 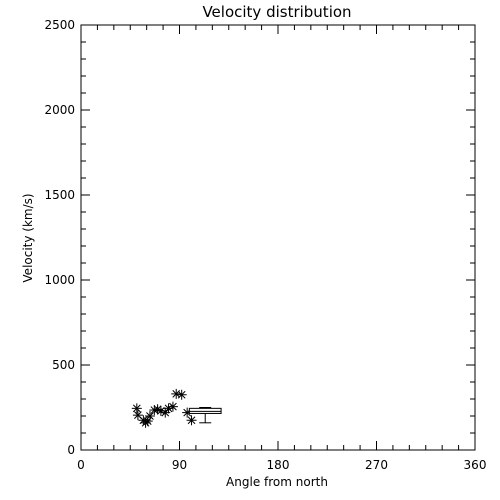 What do you see at coordinates (475, 465) in the screenshot?
I see `x-tick-label: 360` at bounding box center [475, 465].